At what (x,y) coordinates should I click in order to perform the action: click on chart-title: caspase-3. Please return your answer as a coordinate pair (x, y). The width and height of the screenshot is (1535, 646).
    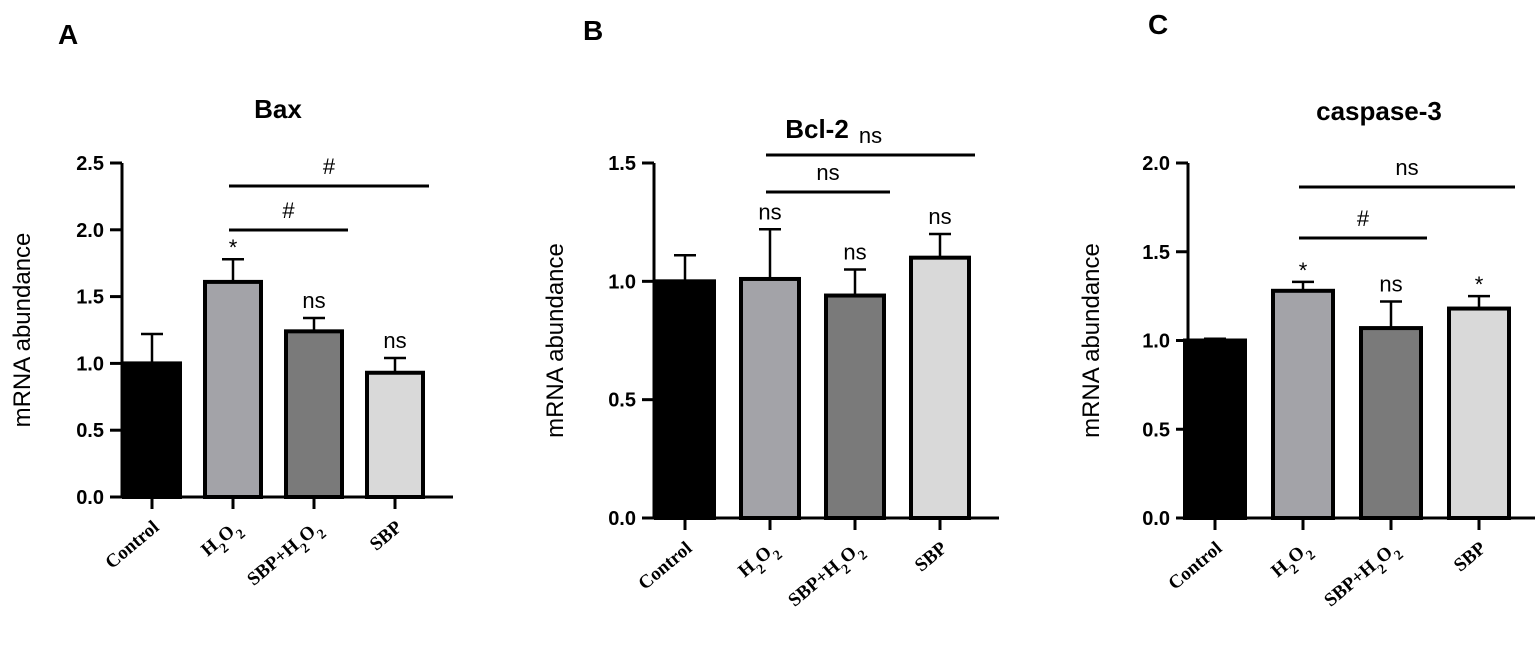
    Looking at the image, I should click on (1379, 111).